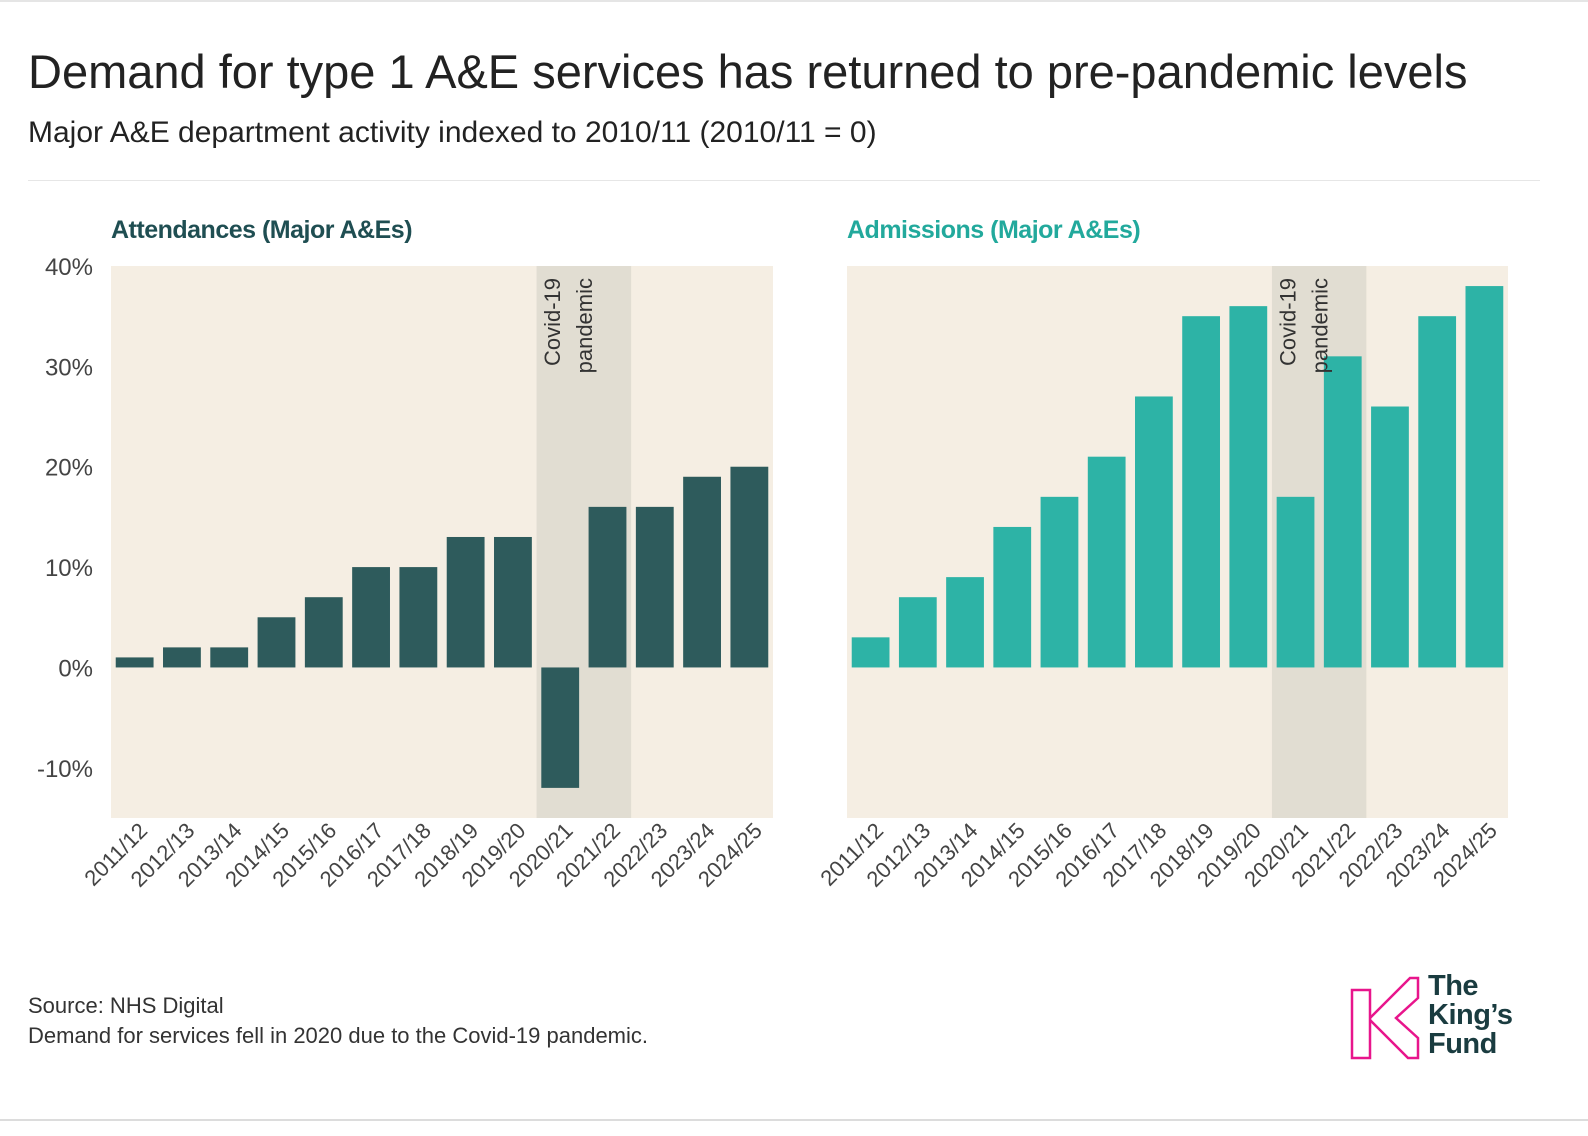 The width and height of the screenshot is (1588, 1136). I want to click on pandemic-annotation-1: Covid-19 pandemic, so click(568, 325).